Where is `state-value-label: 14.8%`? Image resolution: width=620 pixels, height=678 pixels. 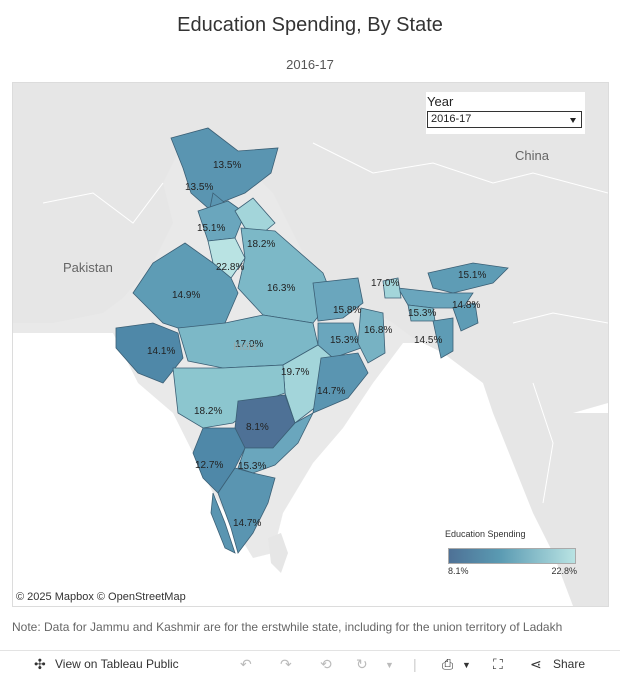
state-value-label: 14.8% is located at coordinates (466, 305).